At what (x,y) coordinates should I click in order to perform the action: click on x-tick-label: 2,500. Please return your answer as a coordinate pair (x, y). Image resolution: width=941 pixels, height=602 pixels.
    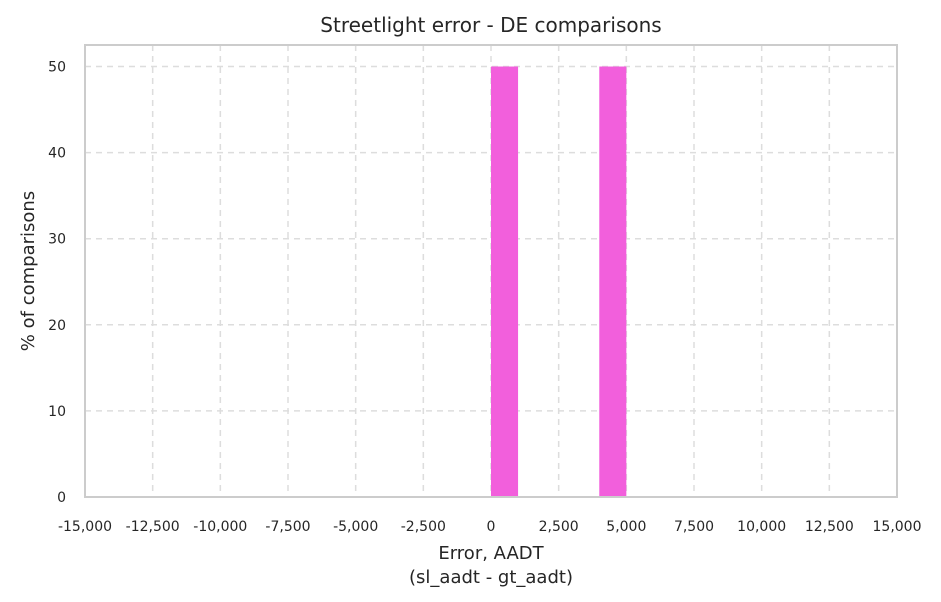
    Looking at the image, I should click on (559, 527).